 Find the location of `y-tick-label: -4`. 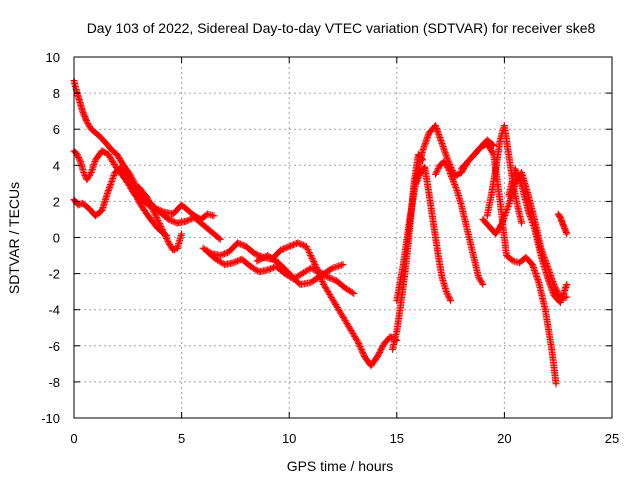

y-tick-label: -4 is located at coordinates (54, 310).